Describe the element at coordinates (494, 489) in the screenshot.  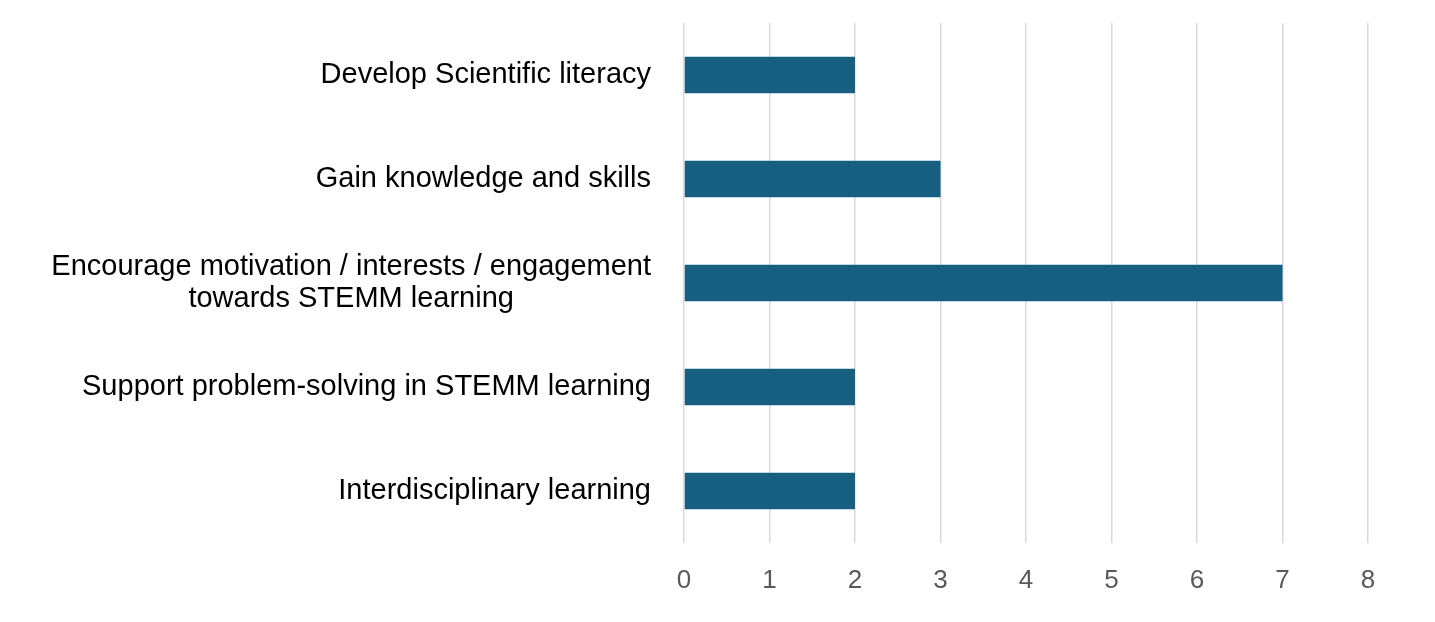
I see `y-tick-label: Interdisciplinary learning` at that location.